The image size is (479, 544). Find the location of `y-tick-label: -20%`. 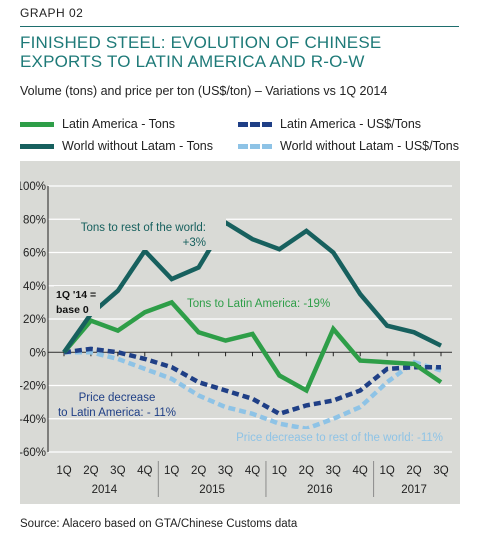

y-tick-label: -20% is located at coordinates (33, 387).